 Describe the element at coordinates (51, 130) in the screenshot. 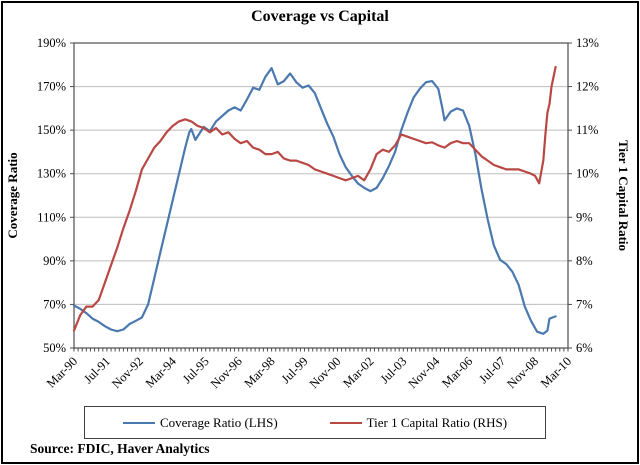

I see `y-axis-tick-label-left: 150%` at that location.